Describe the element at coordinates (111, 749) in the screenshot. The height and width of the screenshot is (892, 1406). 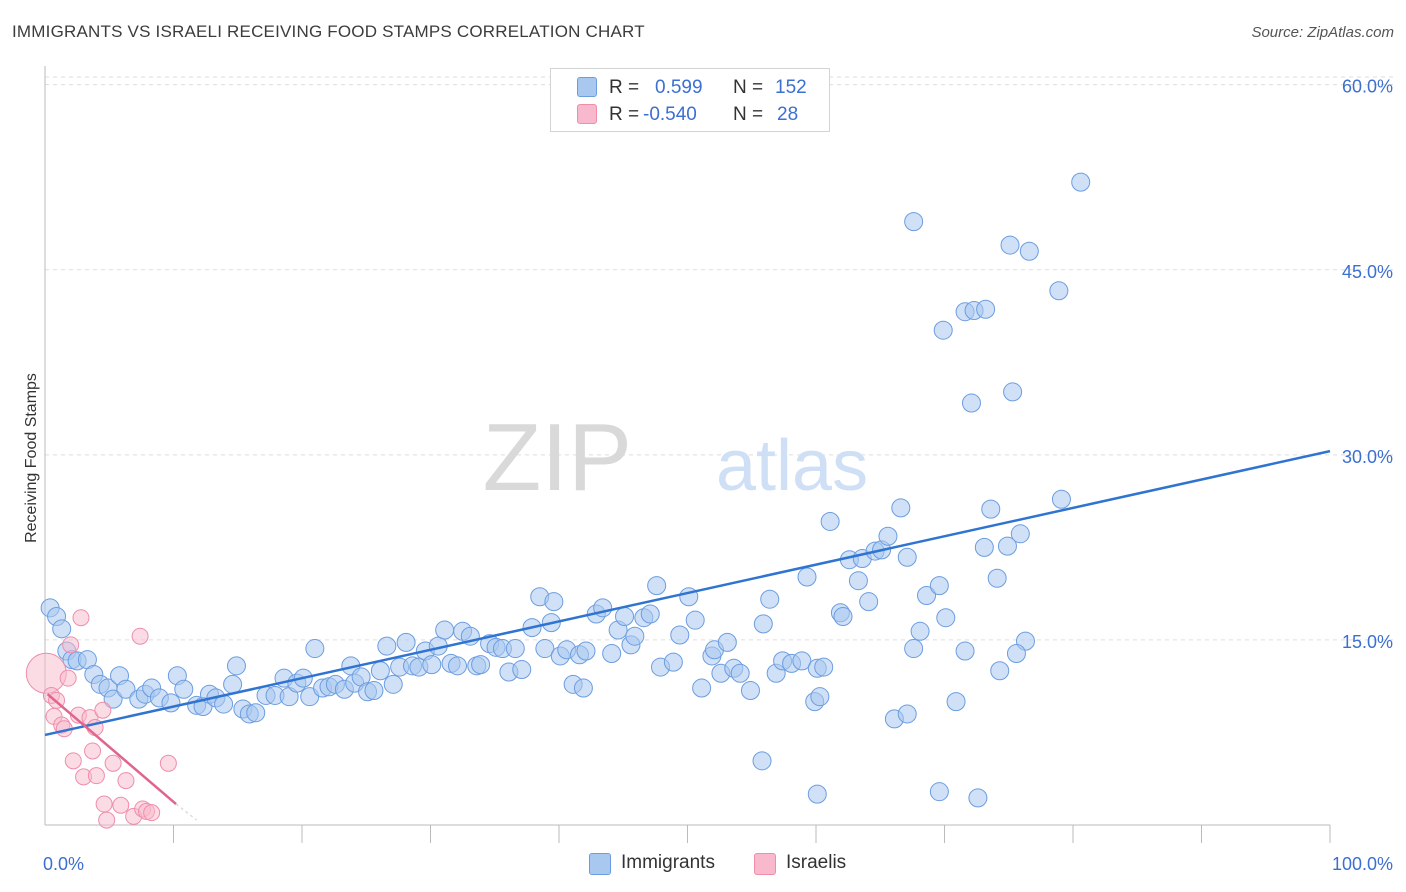
I see `israelis-trend-line` at that location.